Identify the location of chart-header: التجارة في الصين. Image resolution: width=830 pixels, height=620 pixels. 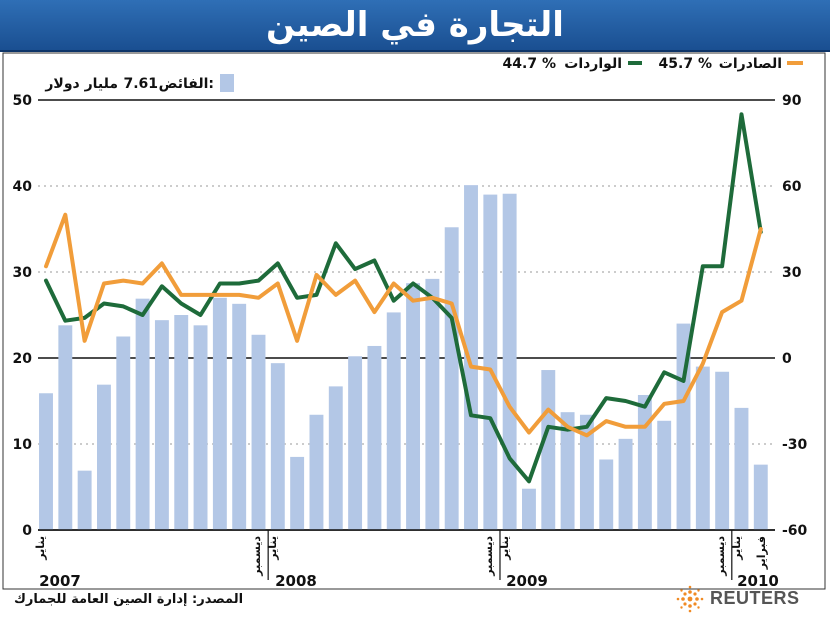
(415, 26).